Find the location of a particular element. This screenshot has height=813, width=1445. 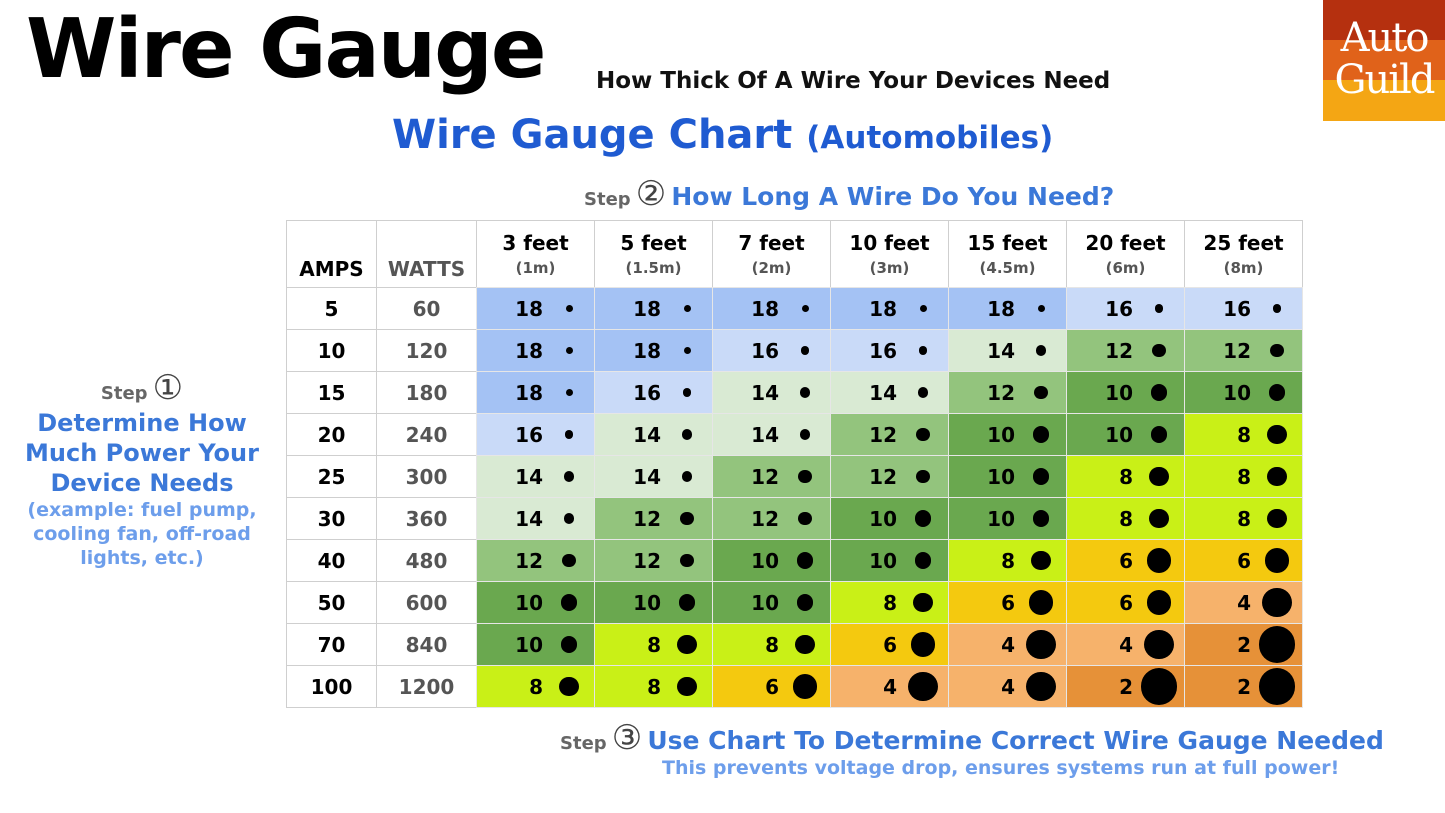

amps-cell: 40 is located at coordinates (331, 560).